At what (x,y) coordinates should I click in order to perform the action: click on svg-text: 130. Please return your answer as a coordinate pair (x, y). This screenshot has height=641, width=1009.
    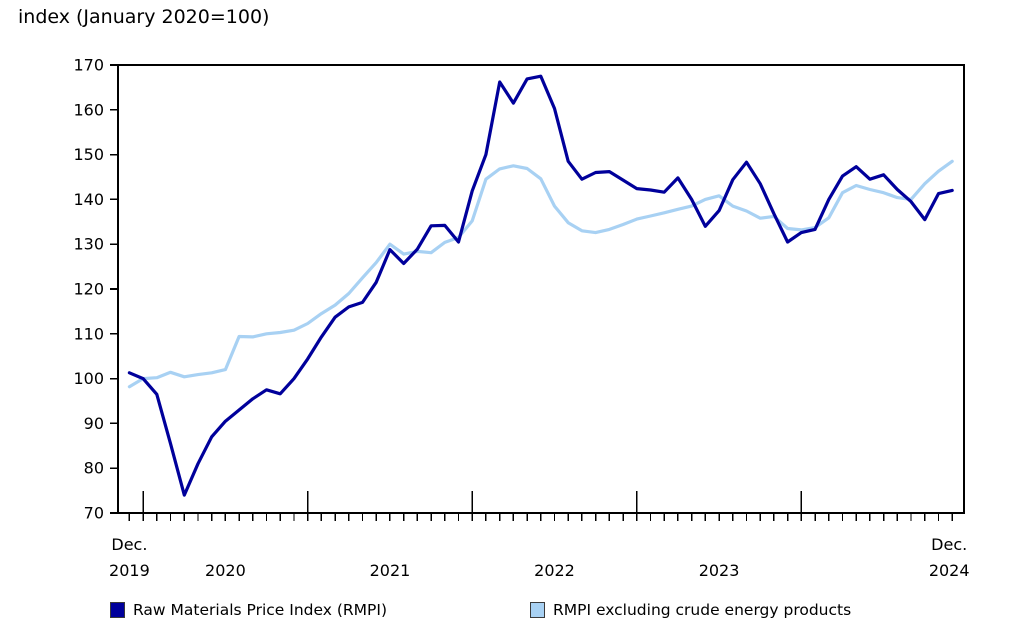
    Looking at the image, I should click on (88, 244).